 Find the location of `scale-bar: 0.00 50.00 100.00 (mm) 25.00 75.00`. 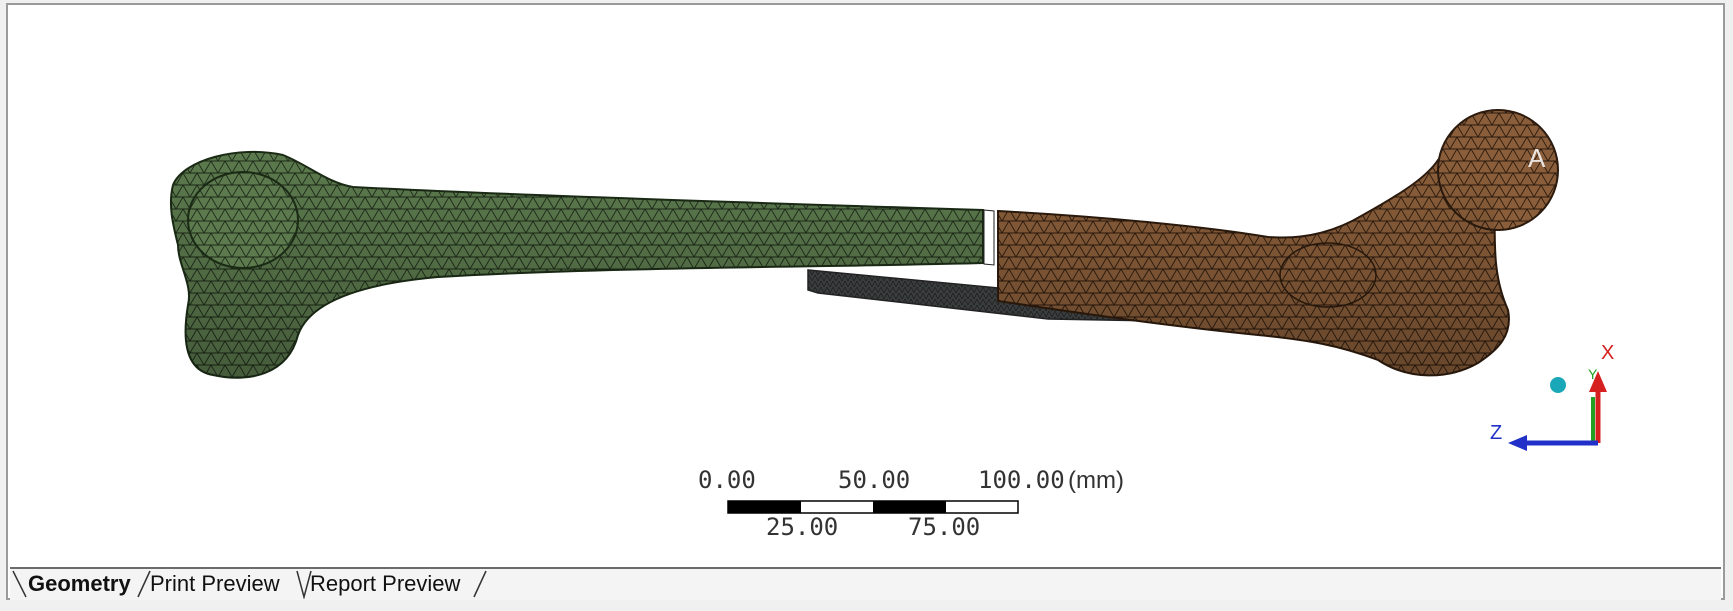

scale-bar: 0.00 50.00 100.00 (mm) 25.00 75.00 is located at coordinates (911, 503).